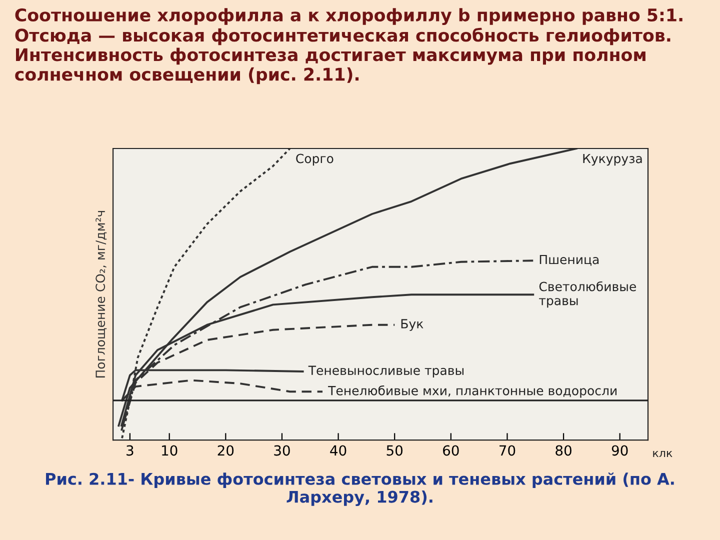 This screenshot has height=540, width=720. What do you see at coordinates (226, 450) in the screenshot?
I see `x-tick-label: 20` at bounding box center [226, 450].